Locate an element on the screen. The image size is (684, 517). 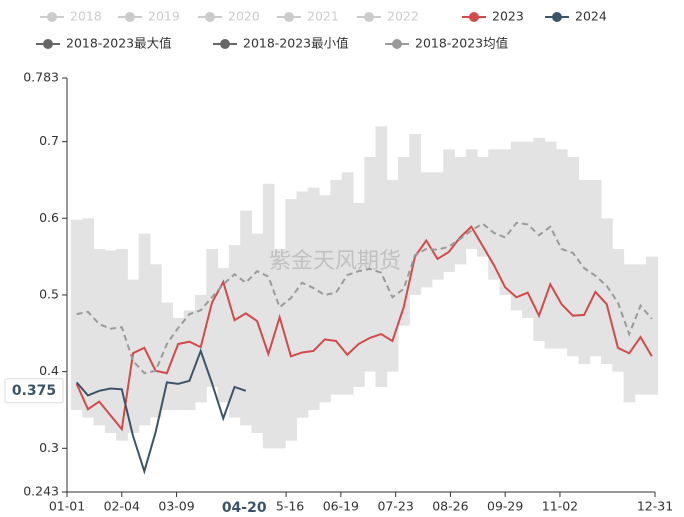
legend-item: 2022 is located at coordinates (388, 16).